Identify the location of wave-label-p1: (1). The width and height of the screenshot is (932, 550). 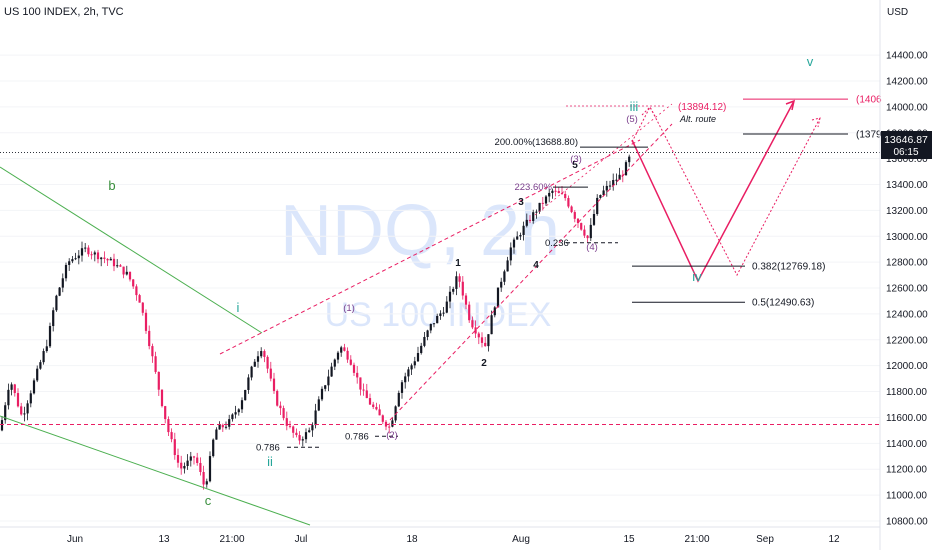
(349, 308).